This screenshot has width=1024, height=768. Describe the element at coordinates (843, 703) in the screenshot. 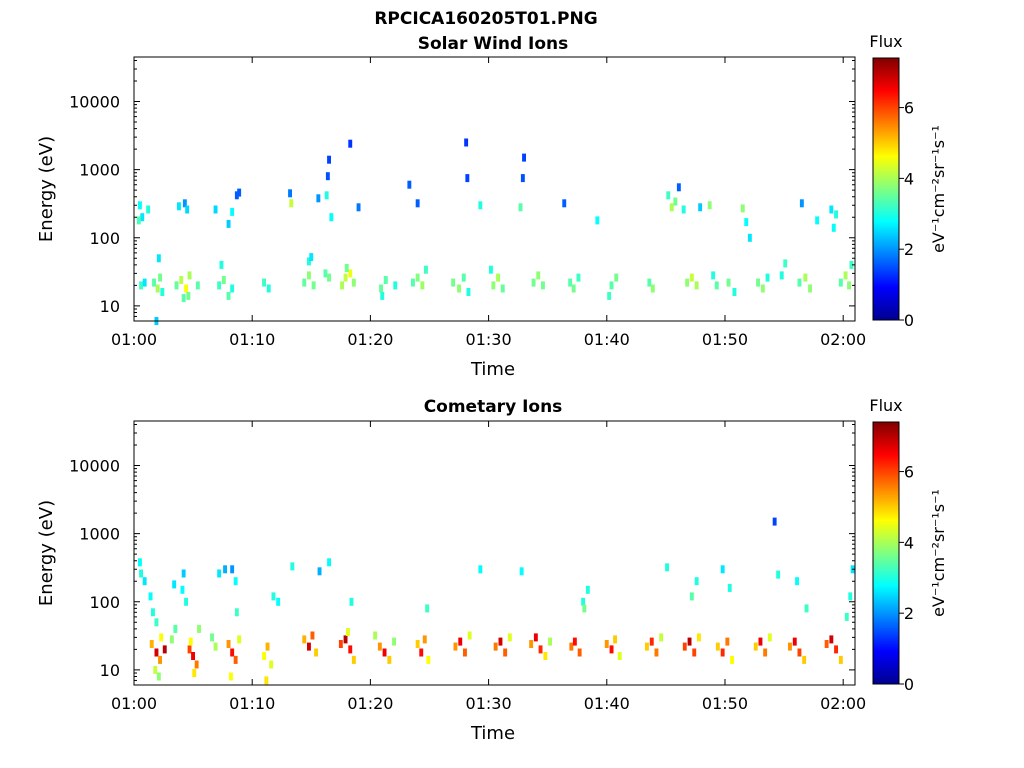

I see `cometary-x-tick-label: 02:00` at that location.